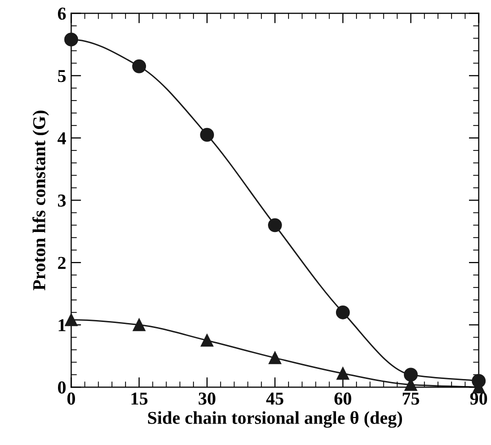  I want to click on x-tick-label: 30, so click(207, 398).